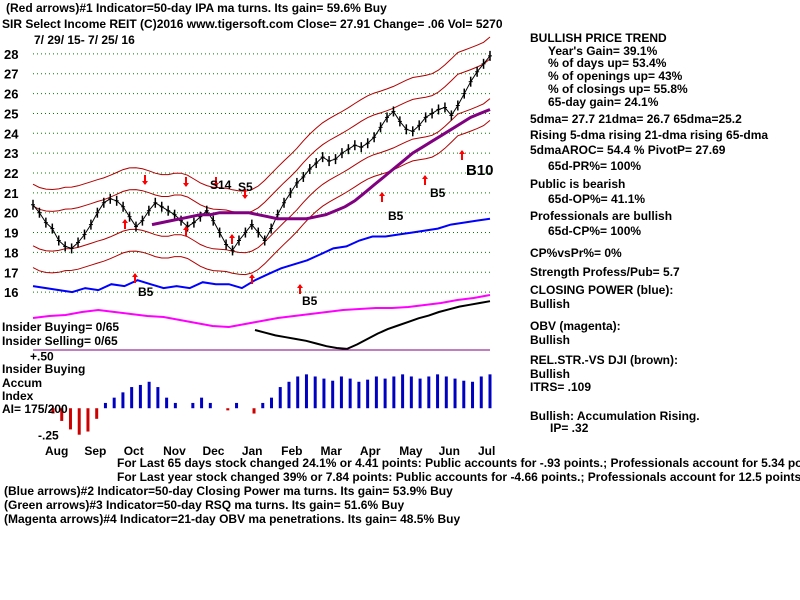  What do you see at coordinates (628, 150) in the screenshot?
I see `aroc-pivot: 5dmaAROC= 54.4 % PivotP= 27.69` at bounding box center [628, 150].